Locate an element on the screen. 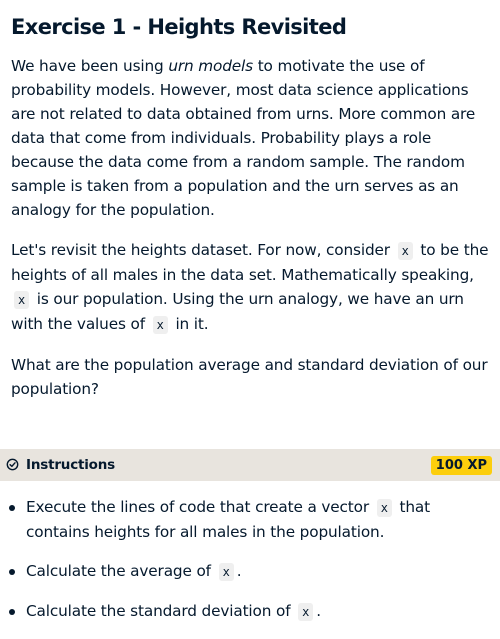  instructions-header: Instructions 100 XP is located at coordinates (250, 465).